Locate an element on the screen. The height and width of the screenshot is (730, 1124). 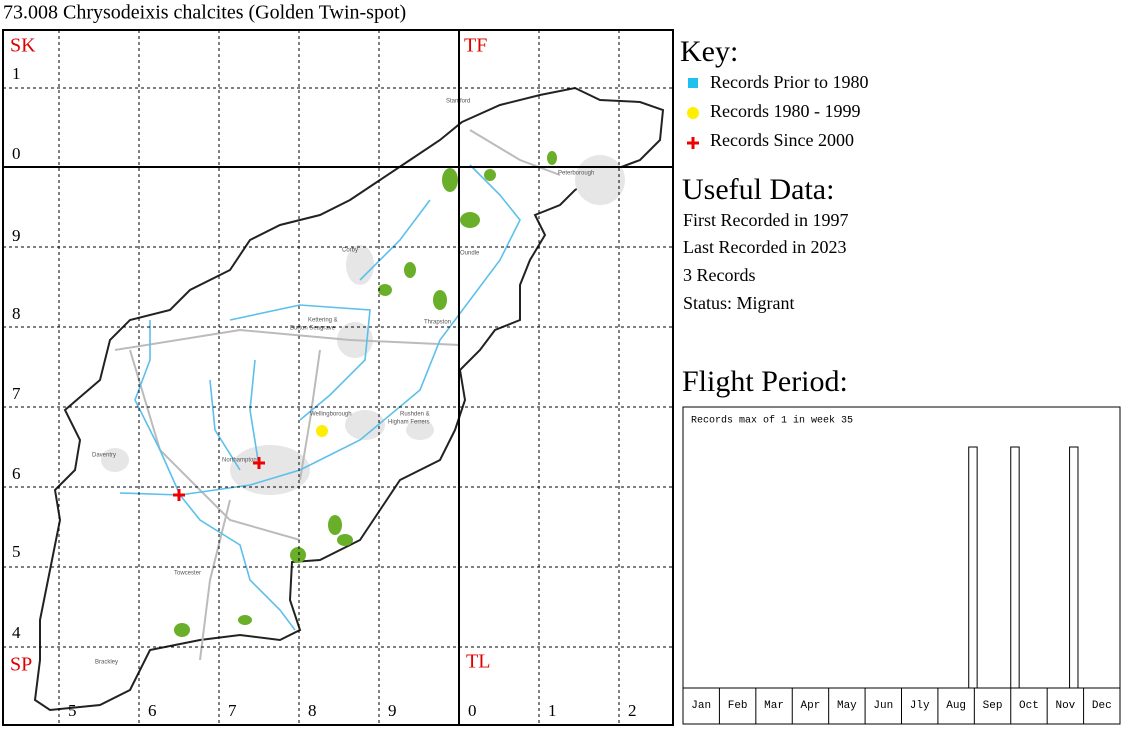
northing-label: 4 is located at coordinates (16, 632).